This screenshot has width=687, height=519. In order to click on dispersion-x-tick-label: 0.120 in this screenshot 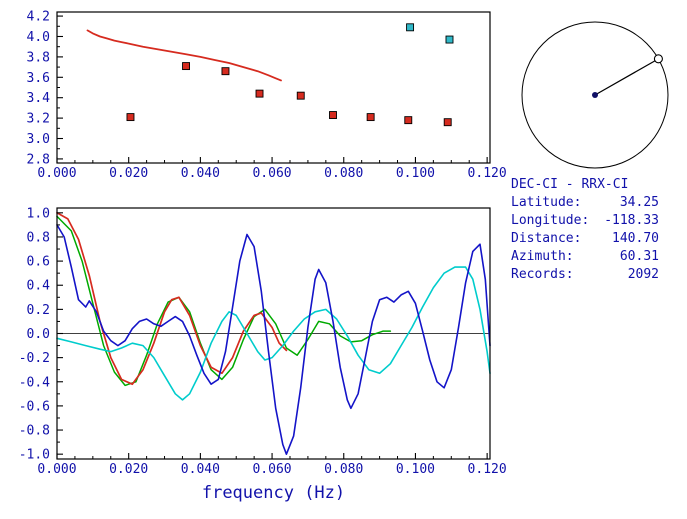, I will do `click(487, 173)`.